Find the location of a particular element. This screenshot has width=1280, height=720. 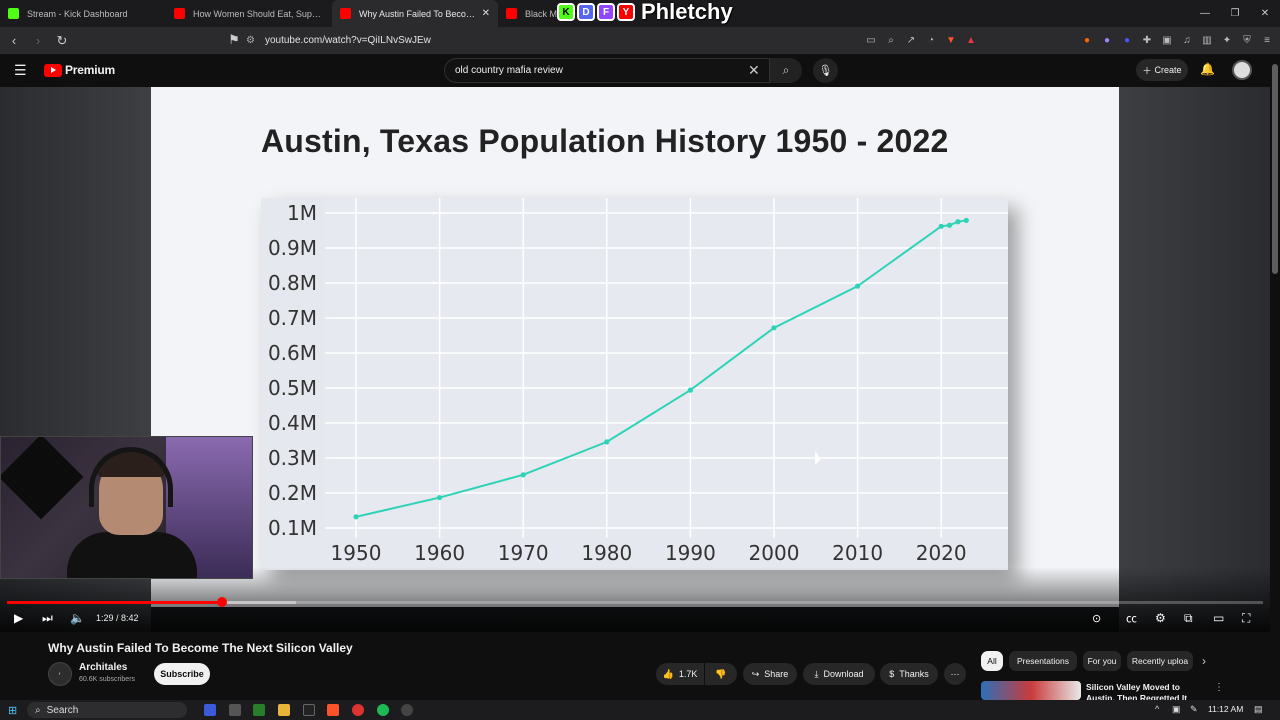

url-field: ⚙ youtube.com/watch?v=QiILNvSwJEw is located at coordinates (606, 40).